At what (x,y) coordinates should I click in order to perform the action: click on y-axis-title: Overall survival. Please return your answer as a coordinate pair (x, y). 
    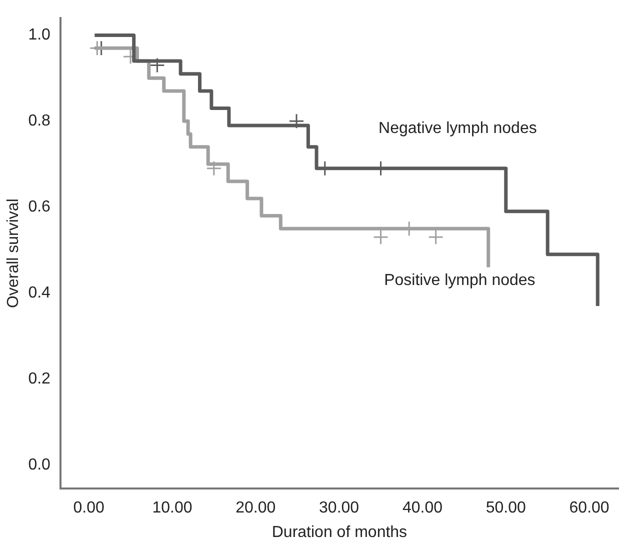
    Looking at the image, I should click on (13, 253).